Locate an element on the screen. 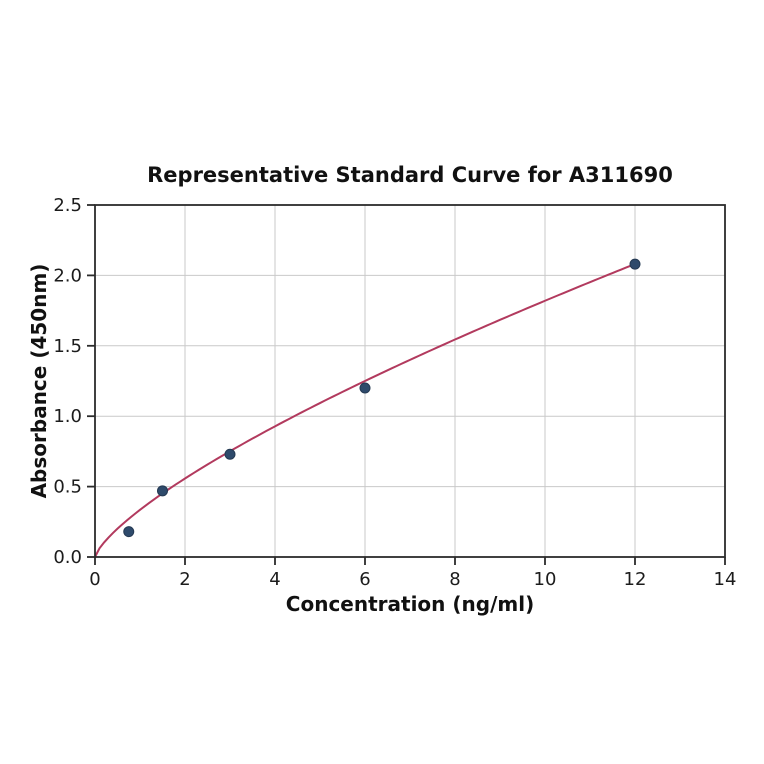 This screenshot has height=764, width=764. y-axis-label: Absorbance (450nm) is located at coordinates (39, 381).